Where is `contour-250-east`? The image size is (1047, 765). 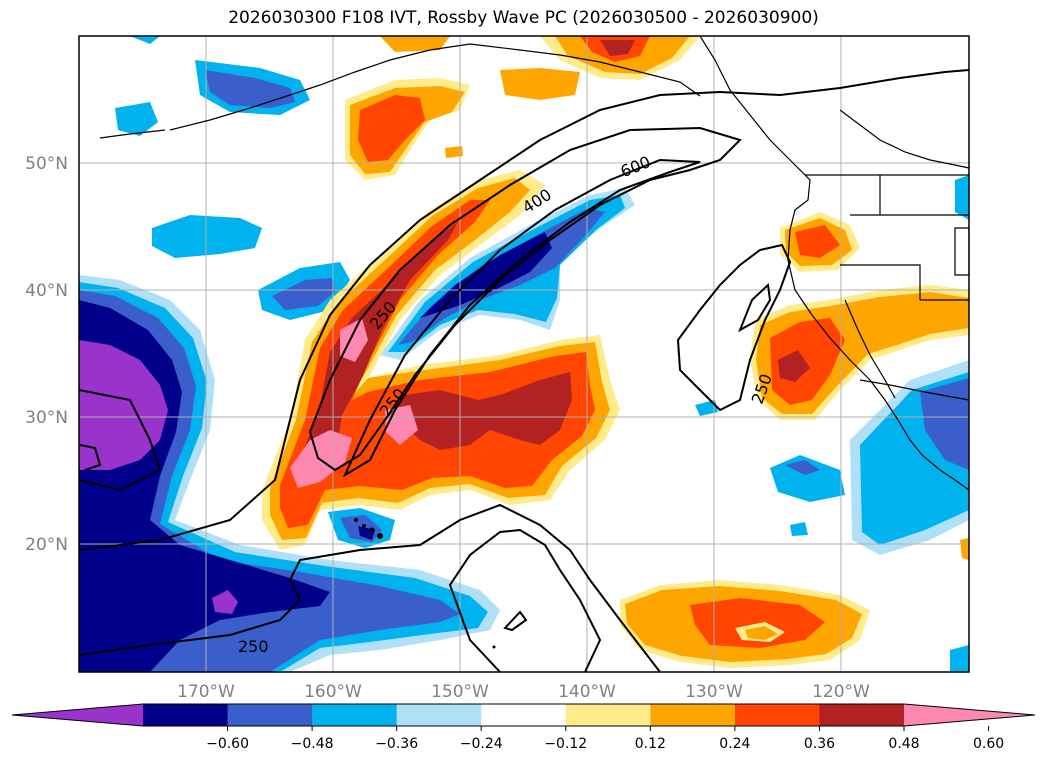 contour-250-east is located at coordinates (734, 327).